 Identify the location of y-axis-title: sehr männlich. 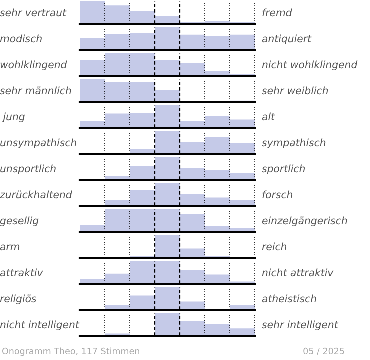
(36, 90).